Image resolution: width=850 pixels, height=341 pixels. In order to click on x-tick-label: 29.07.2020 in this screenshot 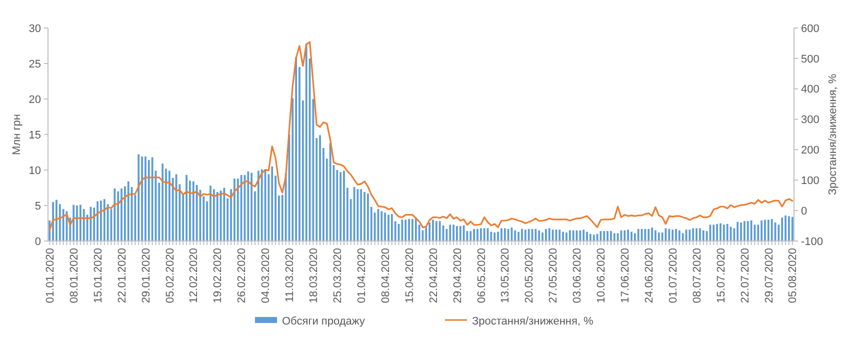, I will do `click(769, 276)`.